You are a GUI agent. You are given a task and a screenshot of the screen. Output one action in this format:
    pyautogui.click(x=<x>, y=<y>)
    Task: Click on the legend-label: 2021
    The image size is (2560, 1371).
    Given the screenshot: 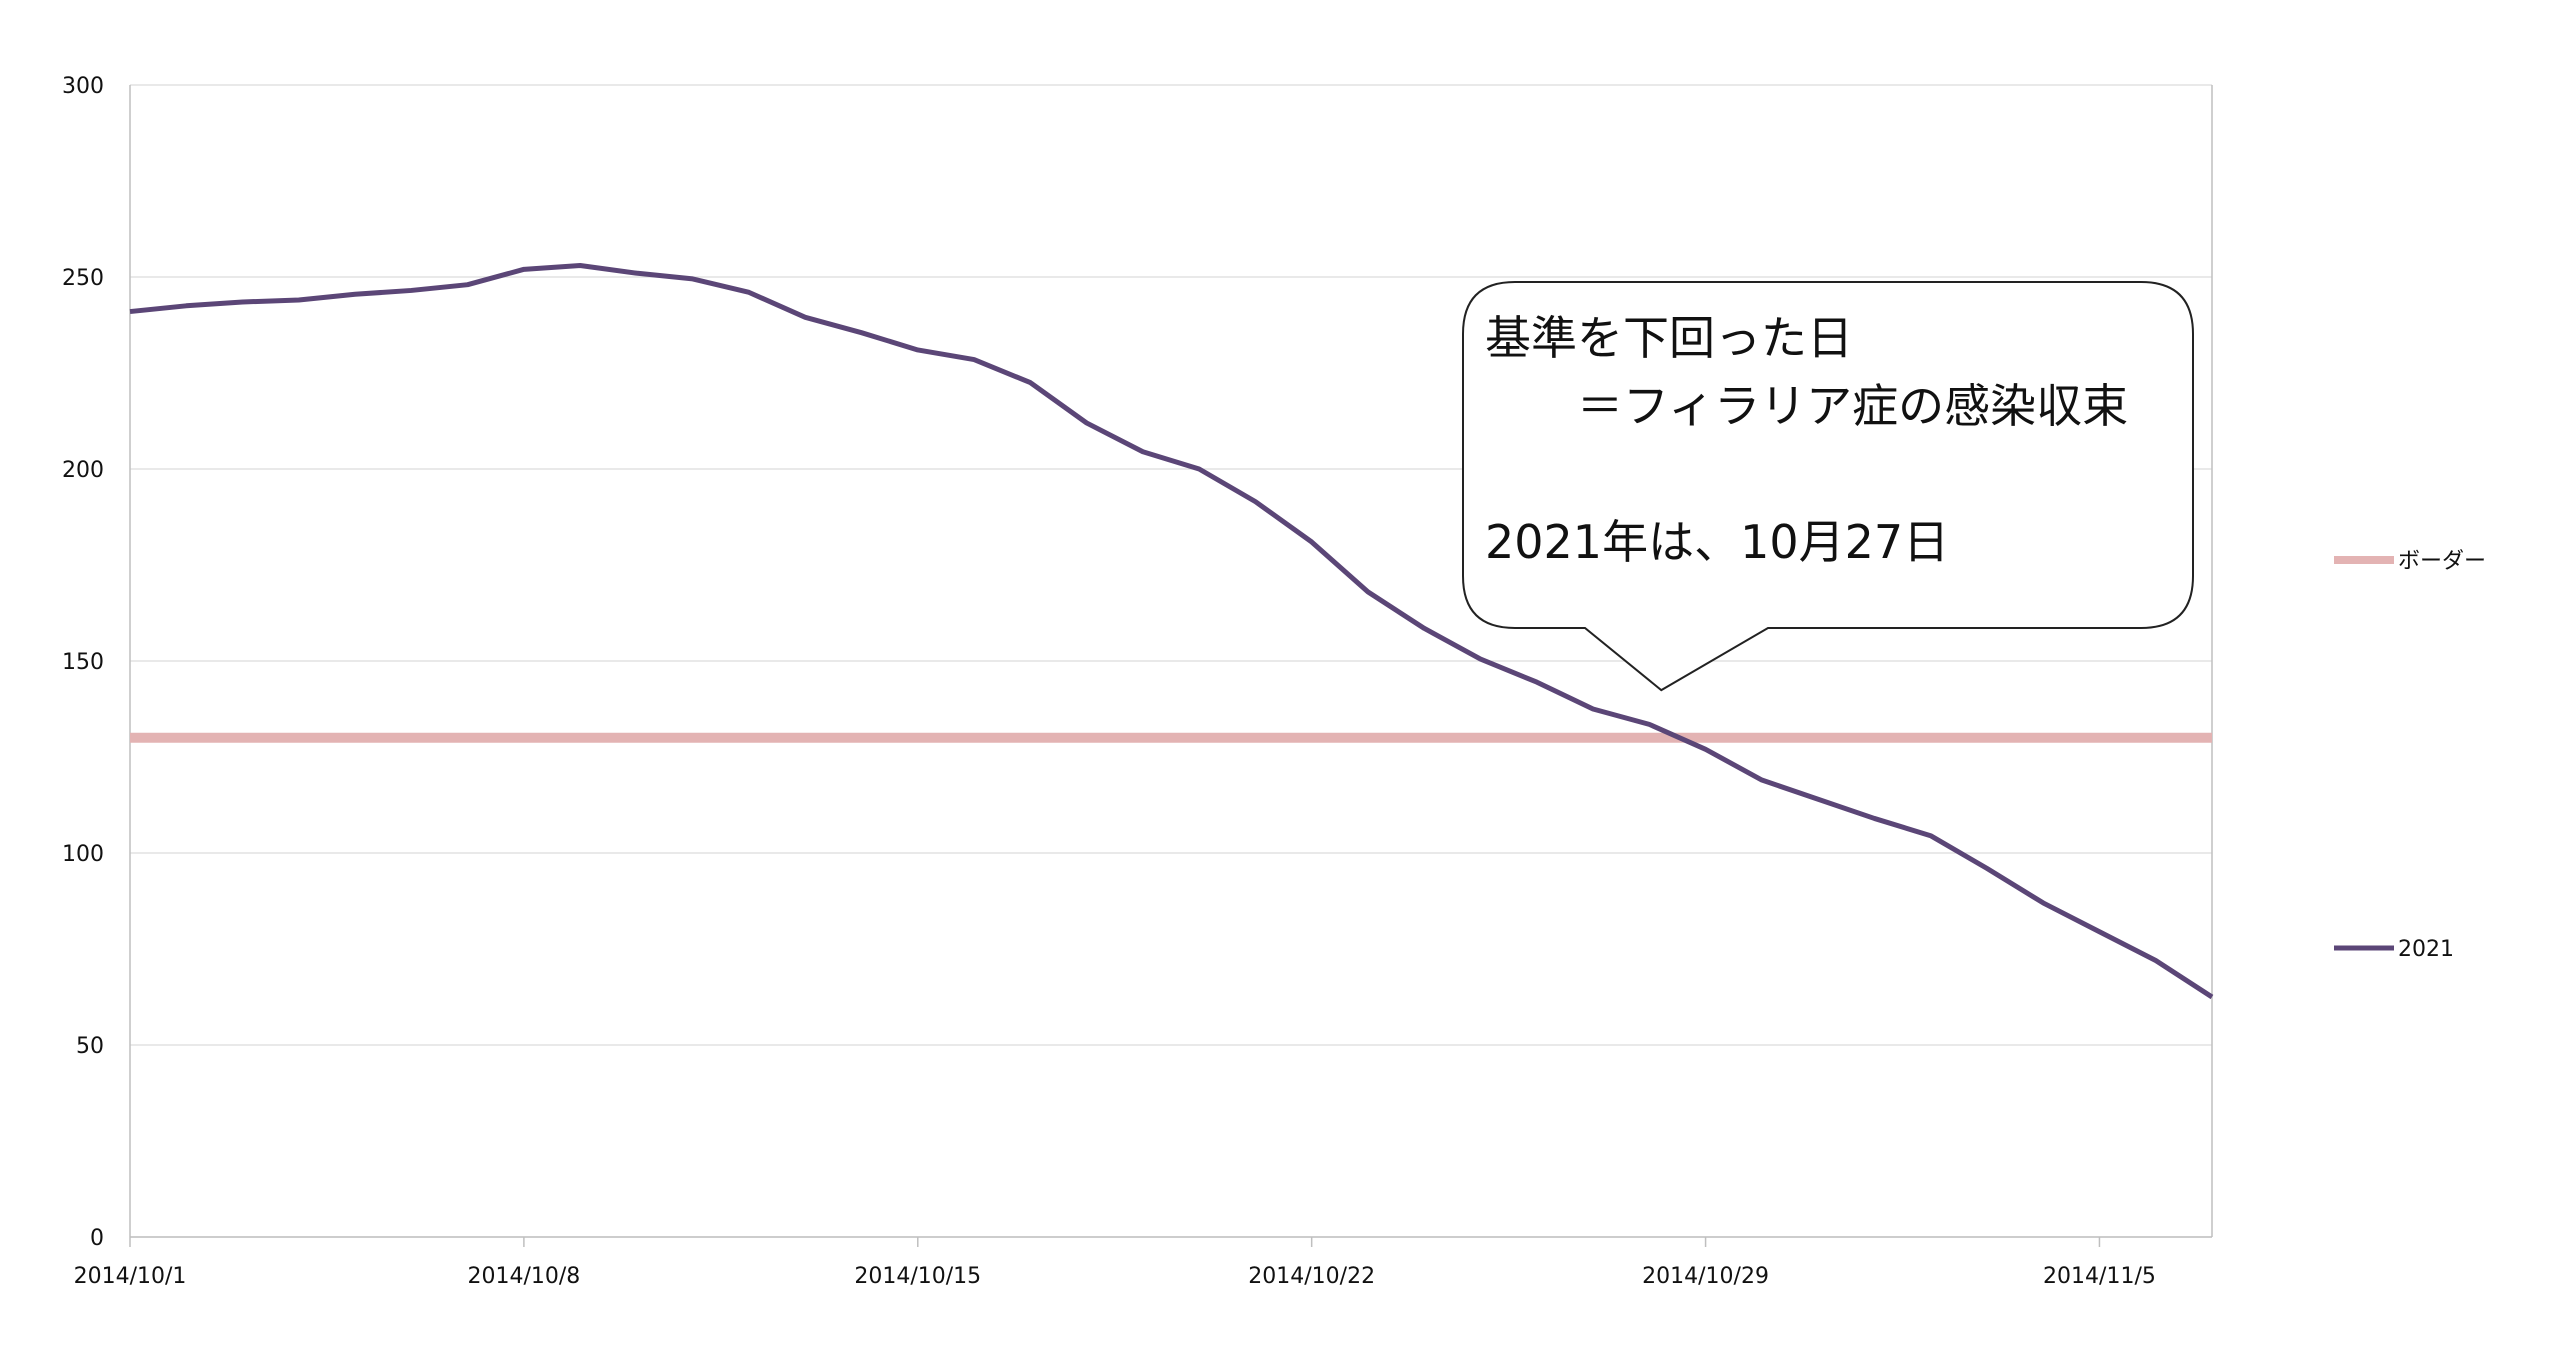 What is the action you would take?
    pyautogui.click(x=2426, y=949)
    